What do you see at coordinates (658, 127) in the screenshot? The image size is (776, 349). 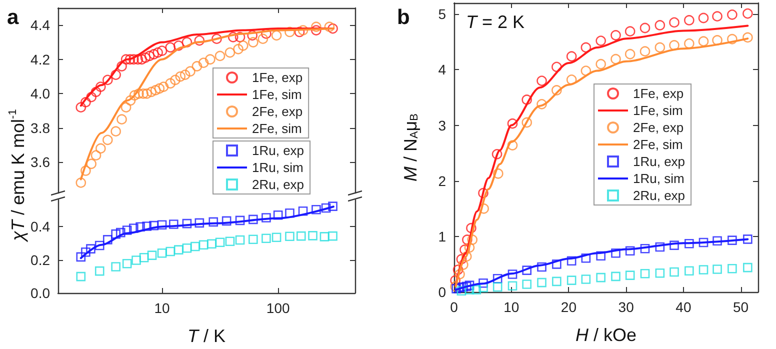 I see `legend-label: 2Fe, exp` at bounding box center [658, 127].